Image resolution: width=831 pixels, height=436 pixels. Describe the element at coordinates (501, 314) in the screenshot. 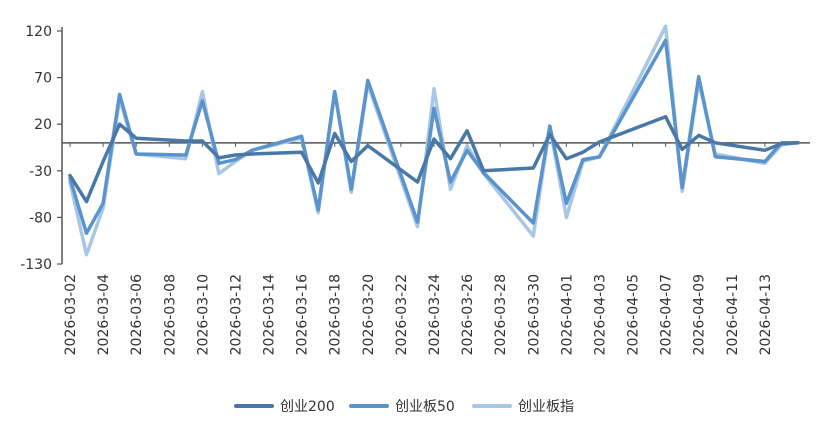

I see `x-tick-label: 2026-03-28` at that location.